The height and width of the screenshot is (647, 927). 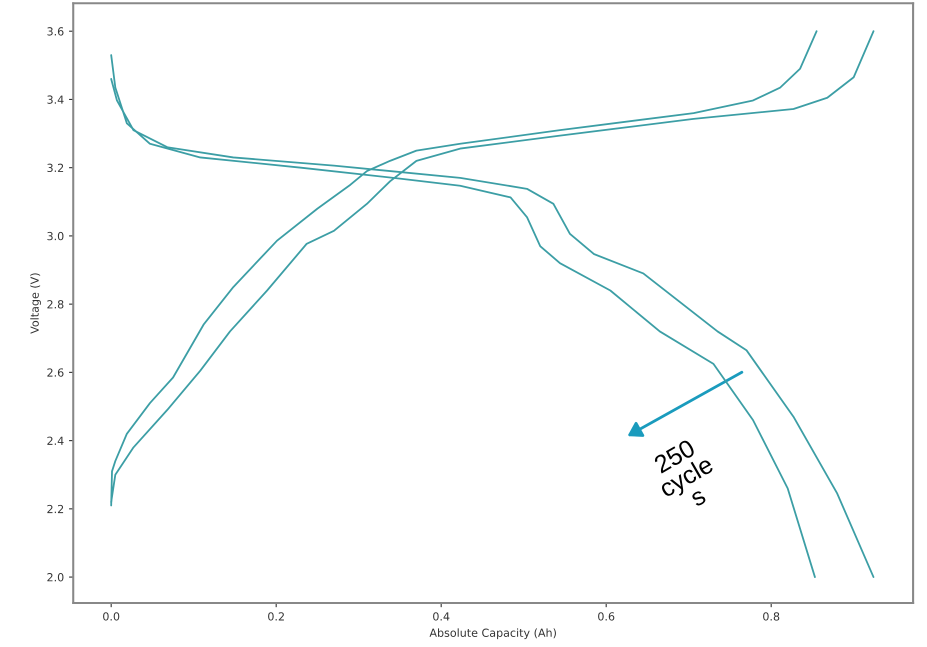 I want to click on x-tick-label: 0.0, so click(x=111, y=616).